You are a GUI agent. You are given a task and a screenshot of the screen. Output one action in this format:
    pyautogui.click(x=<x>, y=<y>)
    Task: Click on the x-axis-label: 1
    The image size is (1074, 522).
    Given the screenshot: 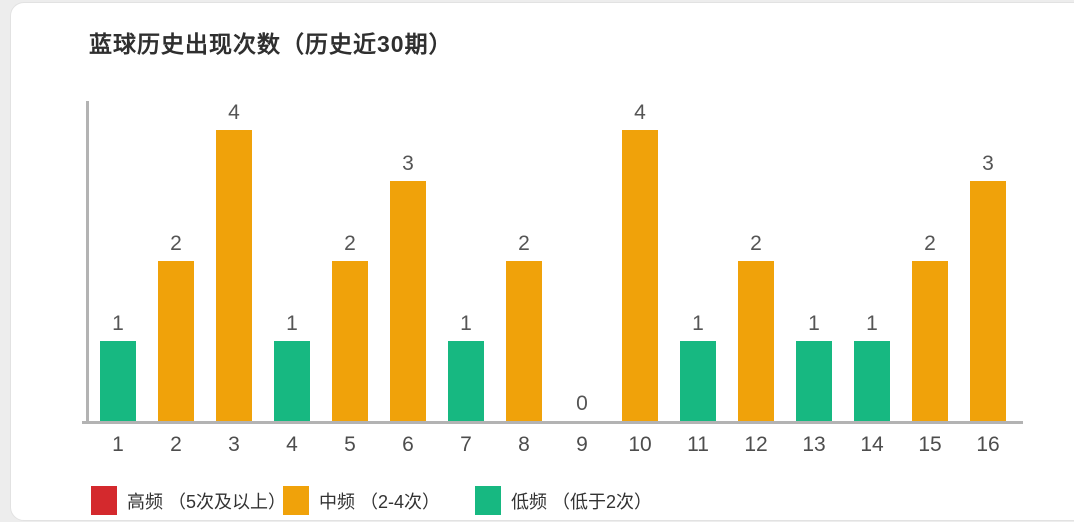 What is the action you would take?
    pyautogui.click(x=118, y=444)
    